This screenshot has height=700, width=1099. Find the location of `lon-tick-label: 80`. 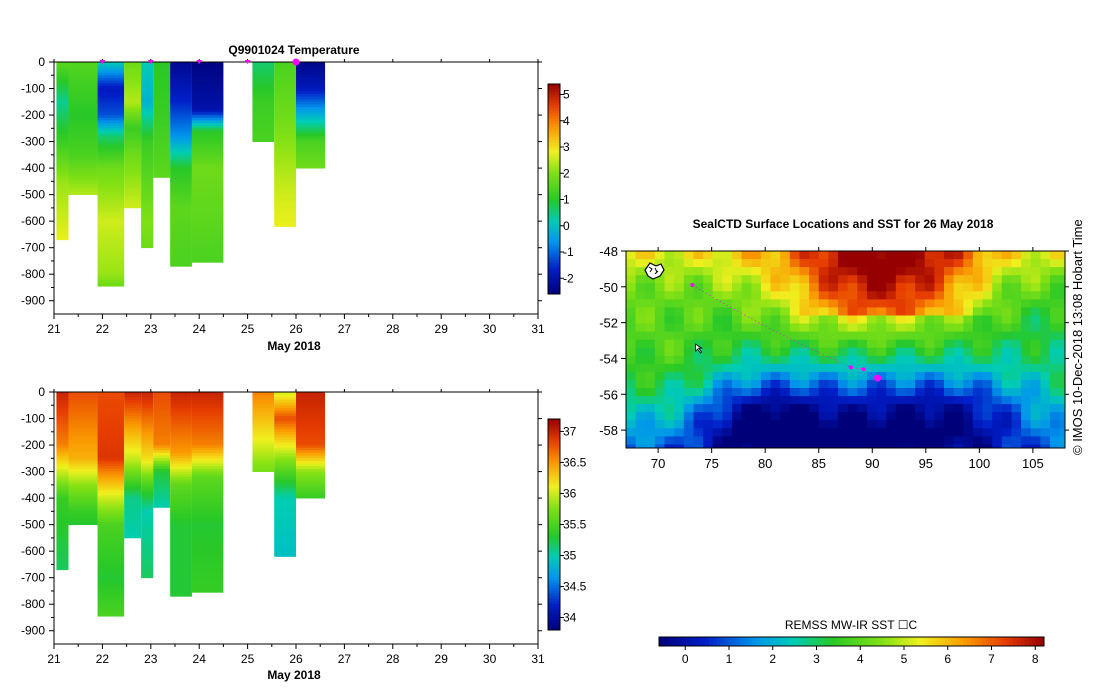

lon-tick-label: 80 is located at coordinates (765, 463).